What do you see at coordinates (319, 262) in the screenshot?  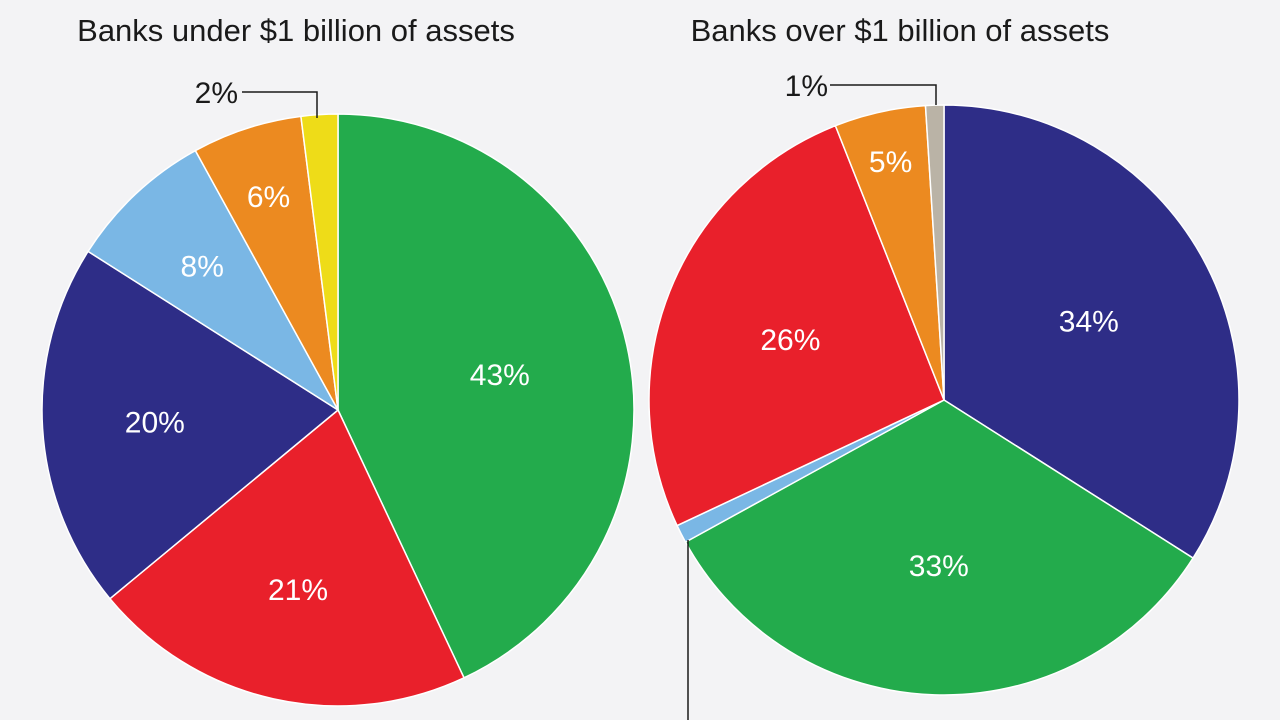 I see `pie-0-slice-yellow` at bounding box center [319, 262].